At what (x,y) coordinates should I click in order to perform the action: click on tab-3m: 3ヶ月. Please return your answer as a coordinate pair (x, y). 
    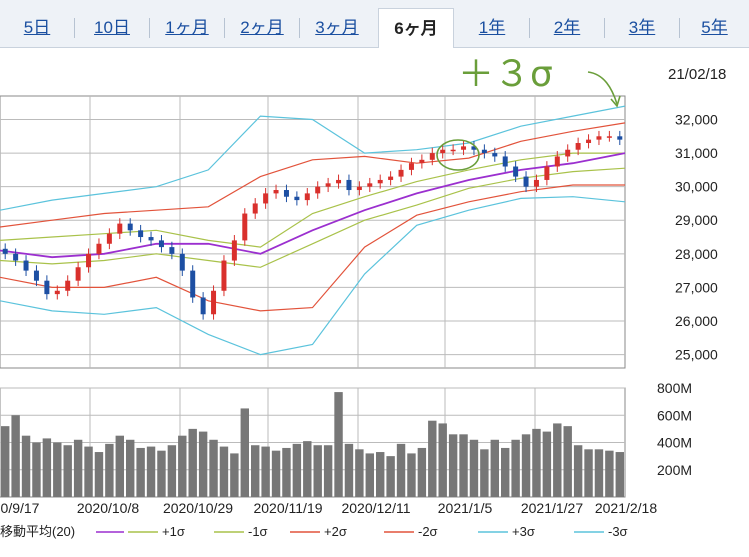
    Looking at the image, I should click on (337, 27).